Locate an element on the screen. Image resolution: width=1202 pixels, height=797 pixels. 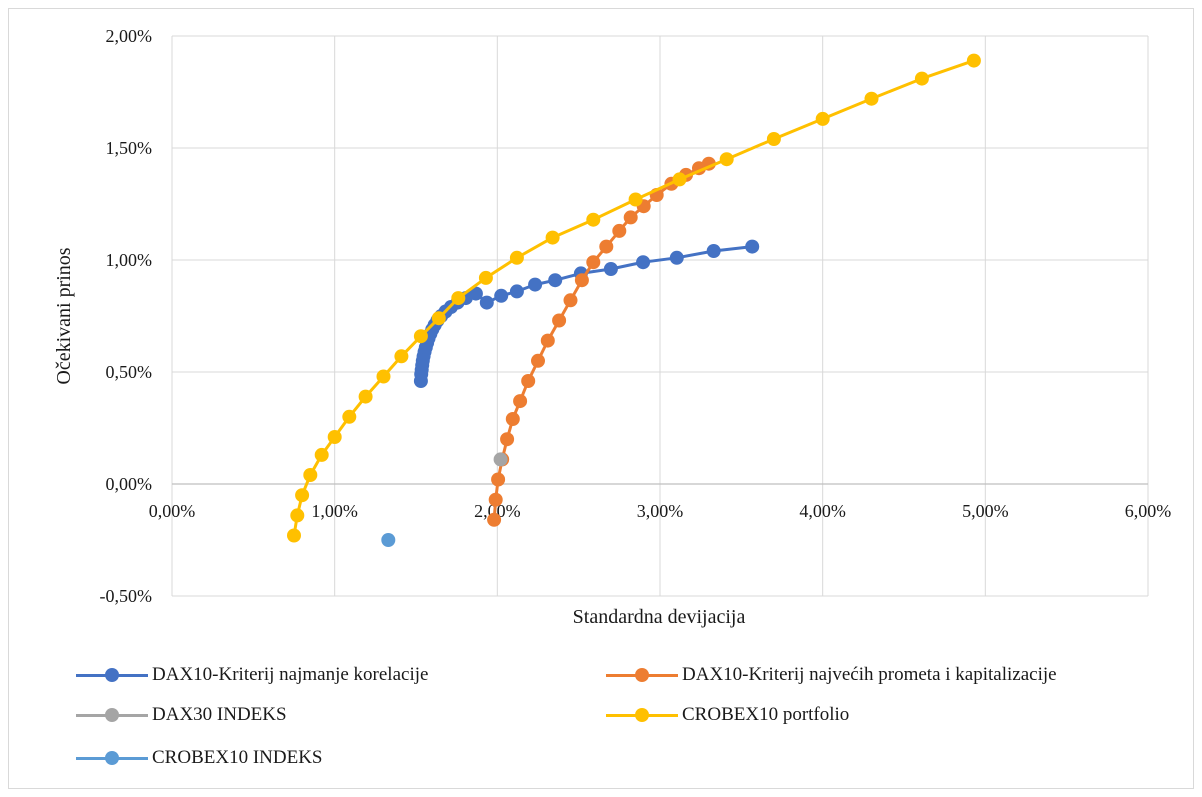
y-tick-label: -0,50% is located at coordinates (126, 596).